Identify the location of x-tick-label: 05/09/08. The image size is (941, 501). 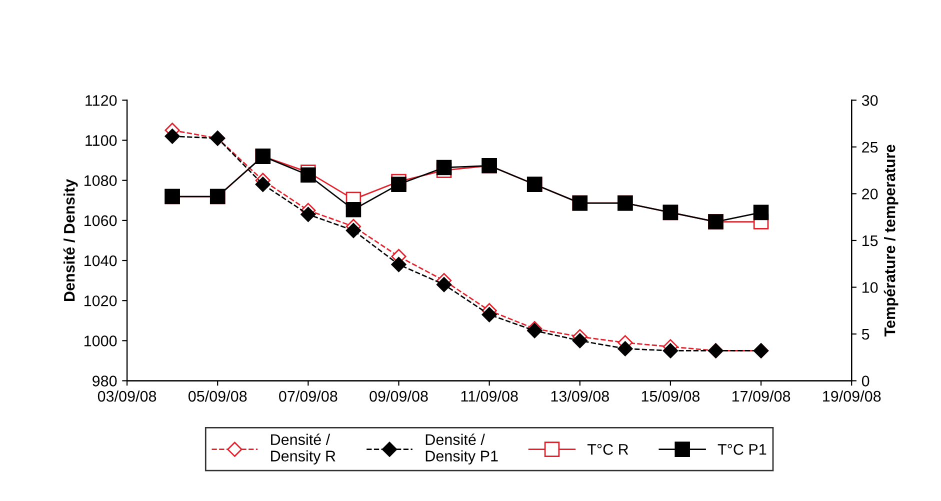
(217, 396).